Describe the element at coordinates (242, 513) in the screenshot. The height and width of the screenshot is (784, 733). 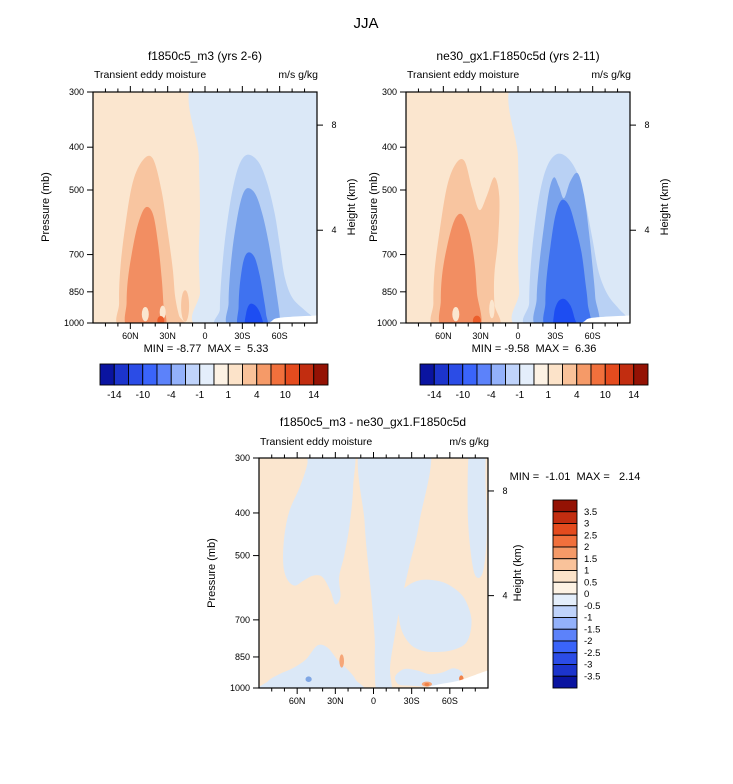
I see `pressure-tick-label: 400` at that location.